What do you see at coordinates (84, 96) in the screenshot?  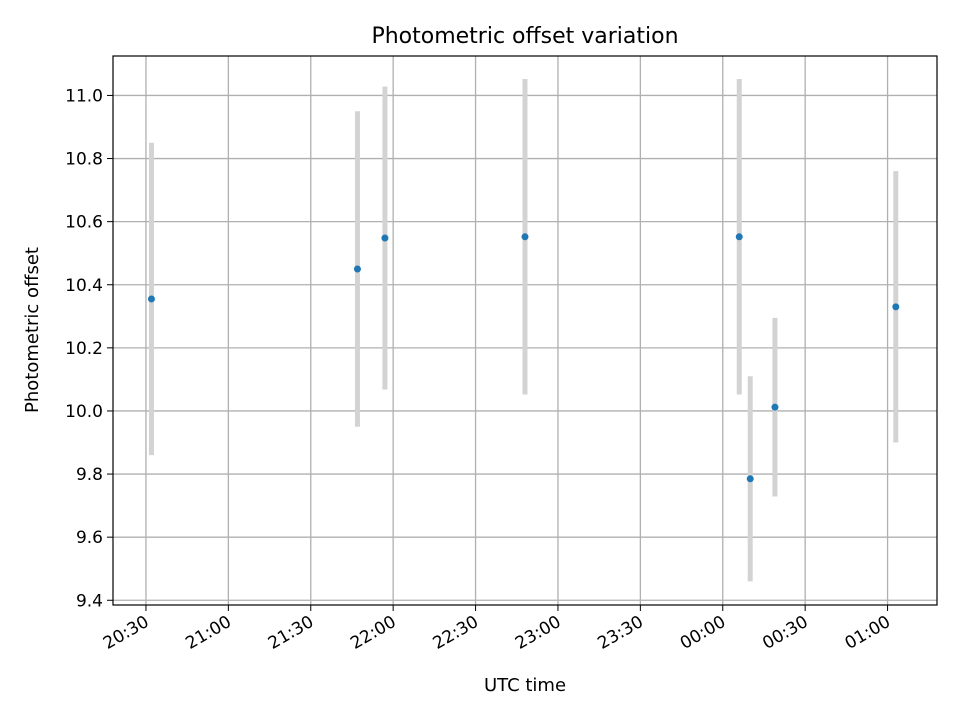 I see `y-tick-label: 11.0` at bounding box center [84, 96].